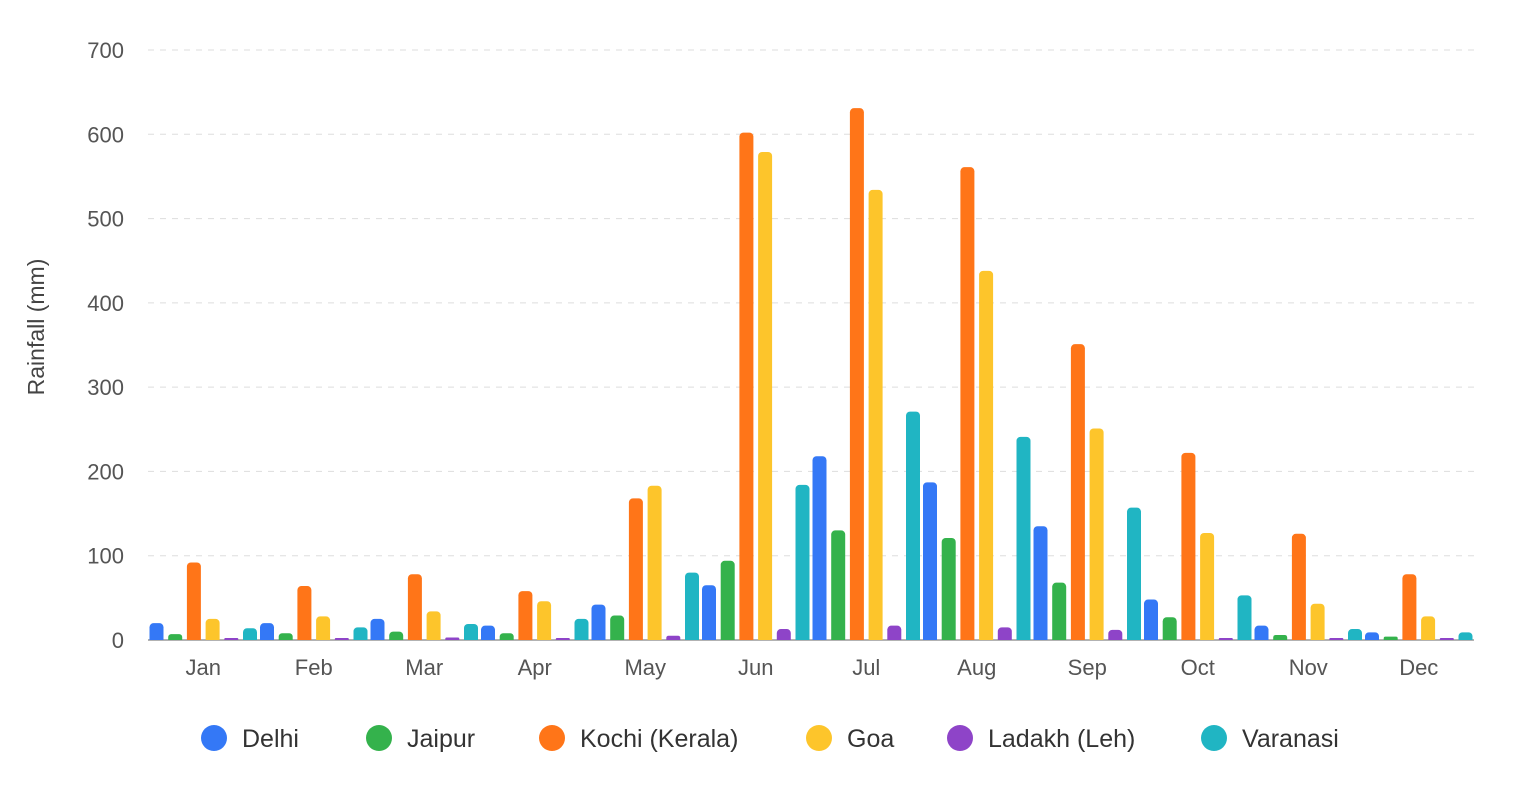 The width and height of the screenshot is (1536, 790). Describe the element at coordinates (105, 345) in the screenshot. I see `y-axis-ticks: 0 100 200 300 400 500 600 700` at that location.